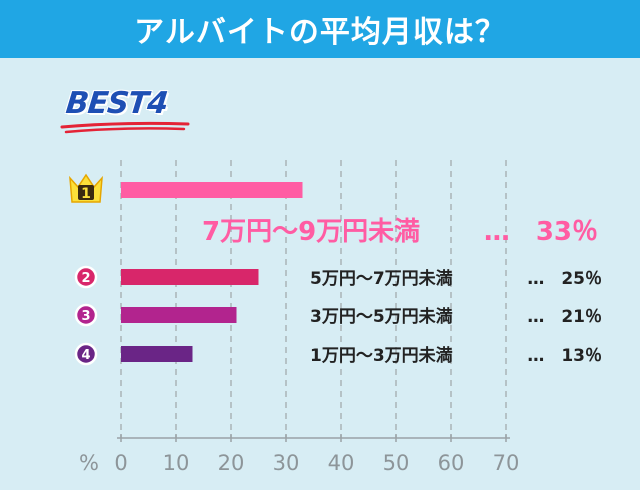  What do you see at coordinates (396, 463) in the screenshot?
I see `x-tick-label: 50` at bounding box center [396, 463].